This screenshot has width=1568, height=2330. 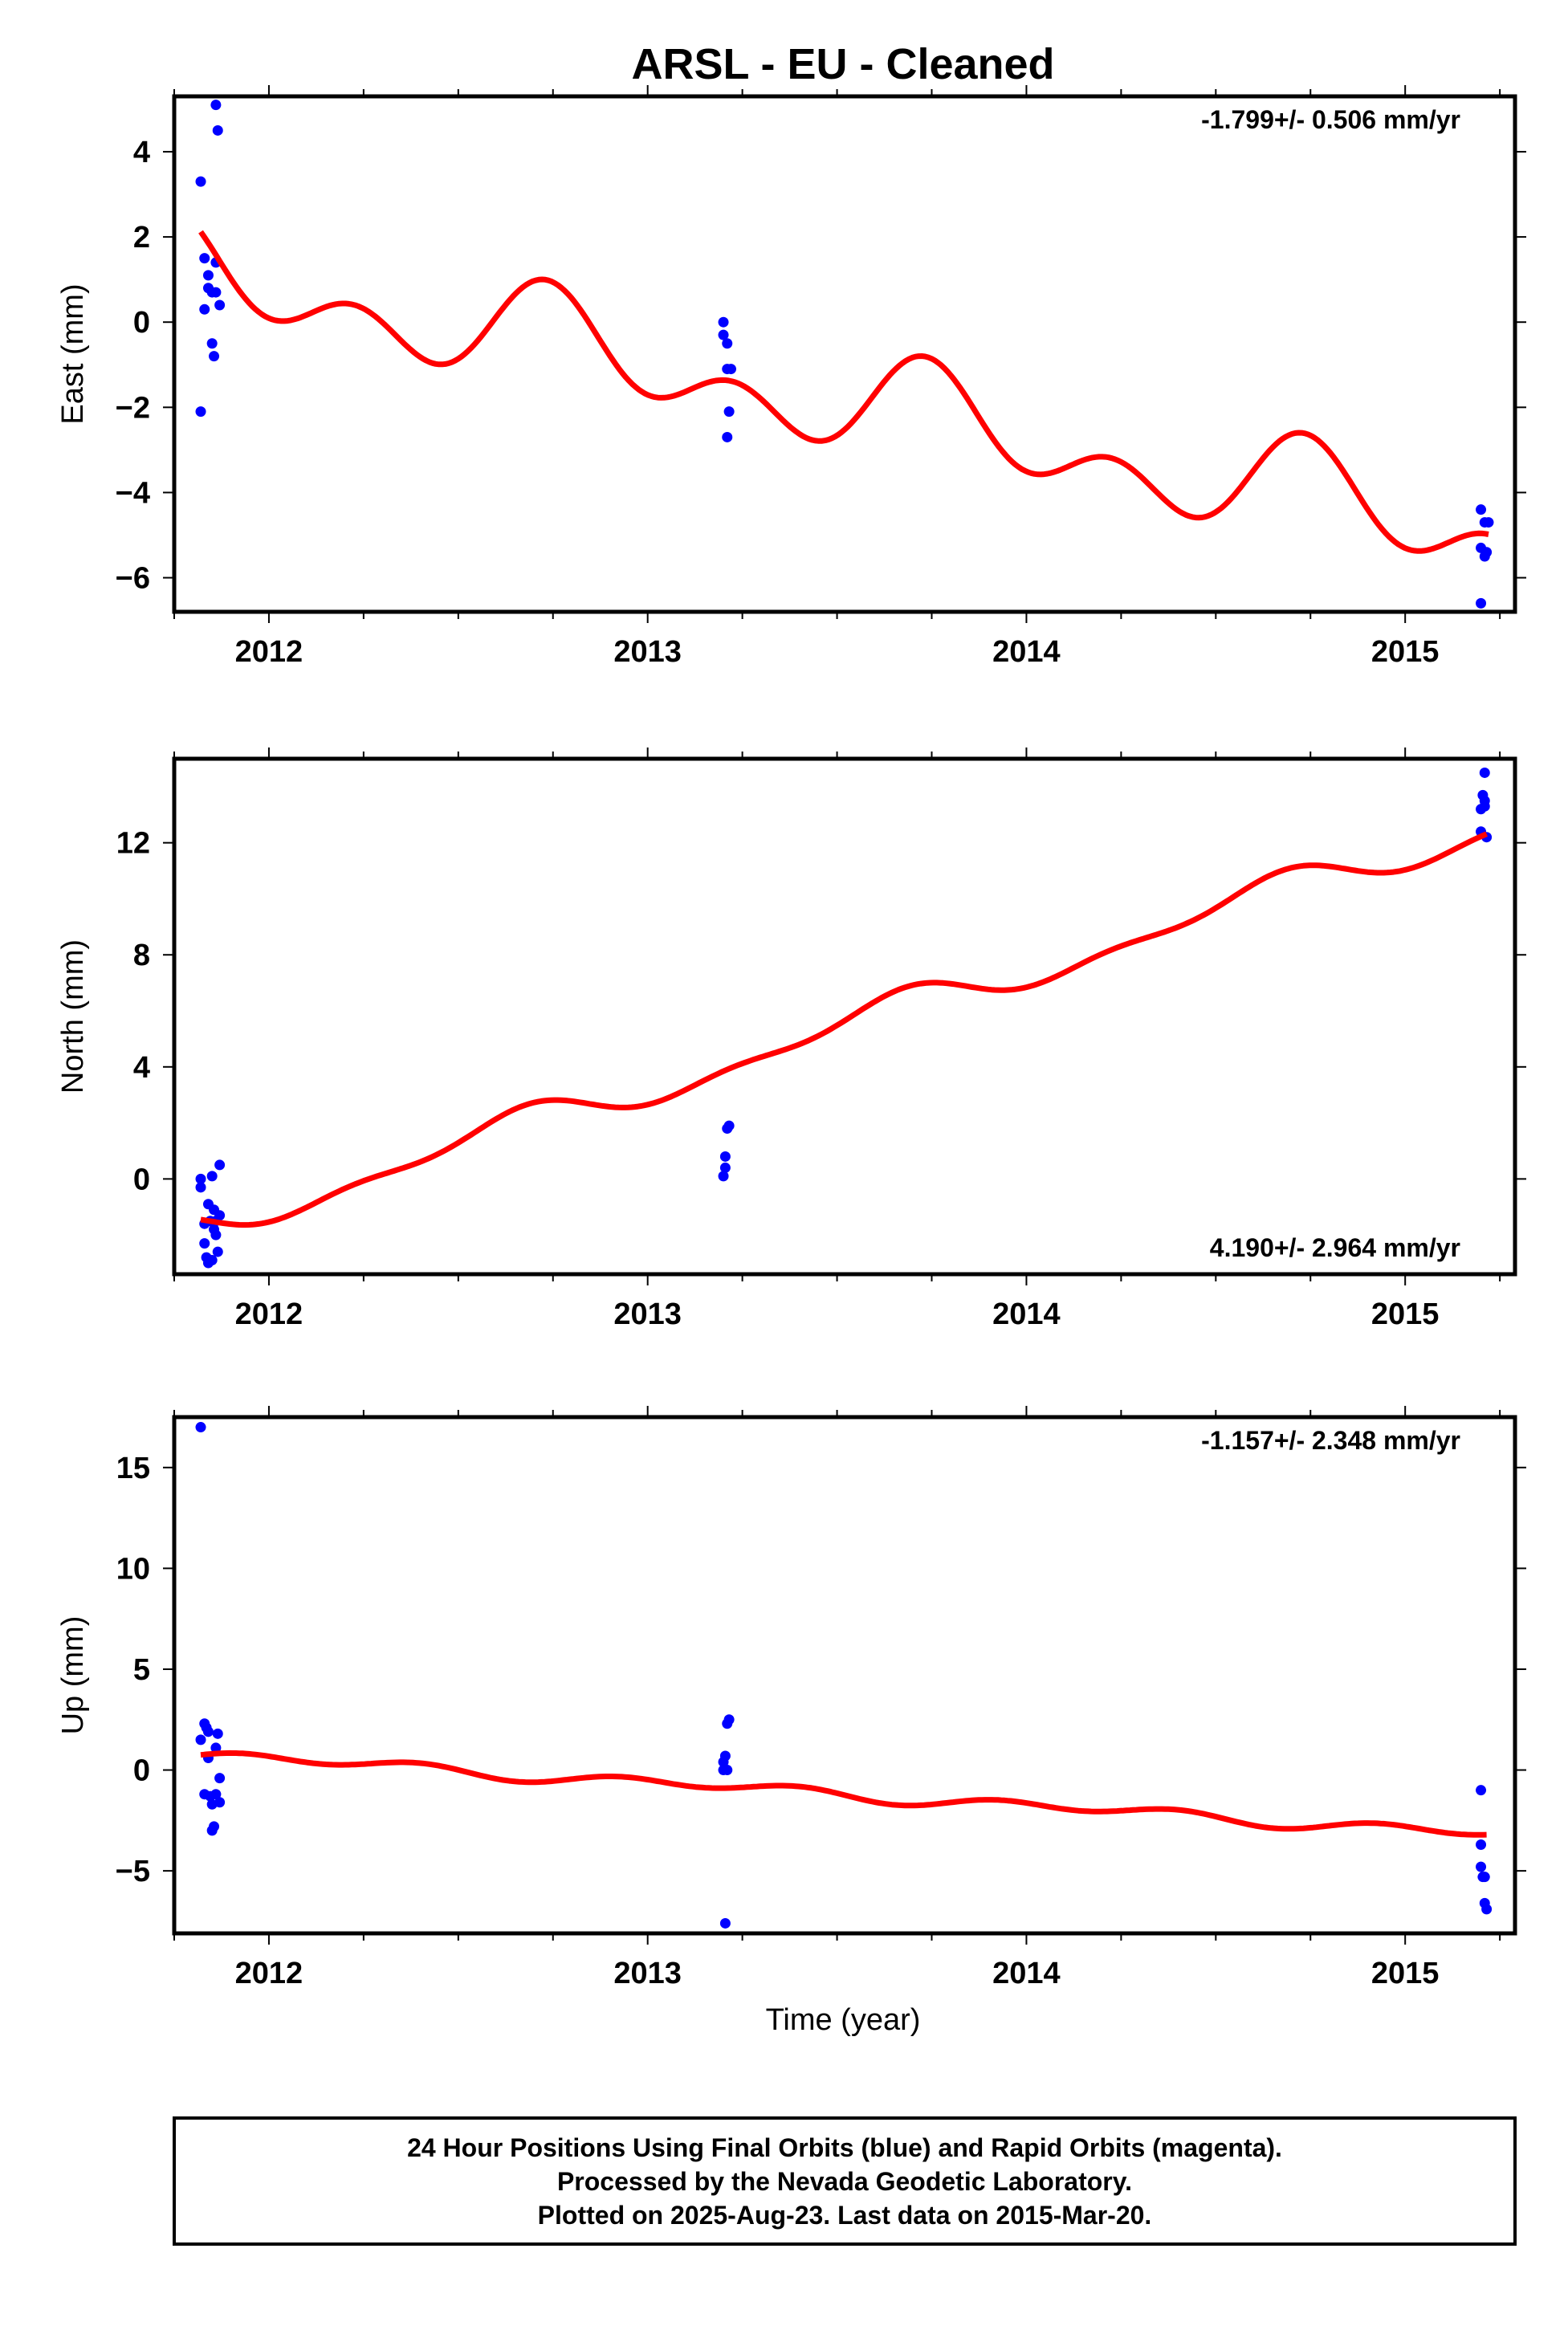 I want to click on east-y-tick-label: −6, so click(x=133, y=579).